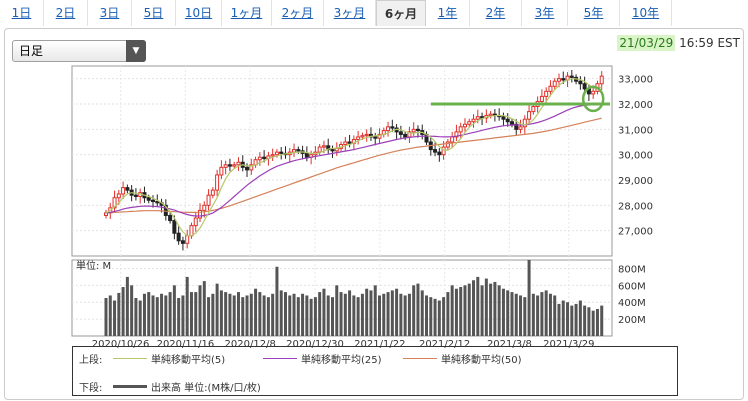 The image size is (748, 401). I want to click on legend-ma25-swatch, so click(280, 358).